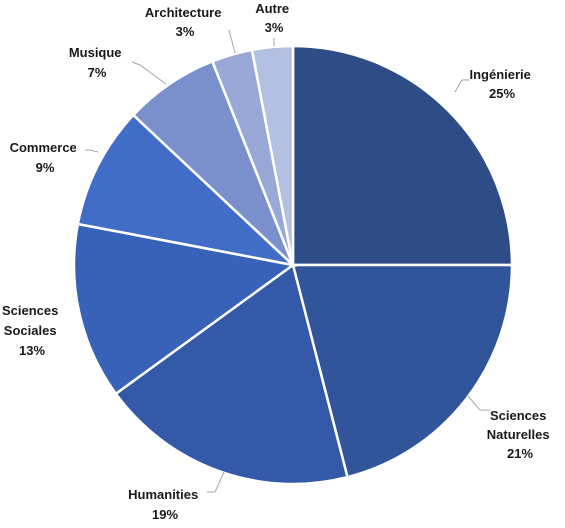  What do you see at coordinates (185, 22) in the screenshot?
I see `label-architecture: Architecture 3%` at bounding box center [185, 22].